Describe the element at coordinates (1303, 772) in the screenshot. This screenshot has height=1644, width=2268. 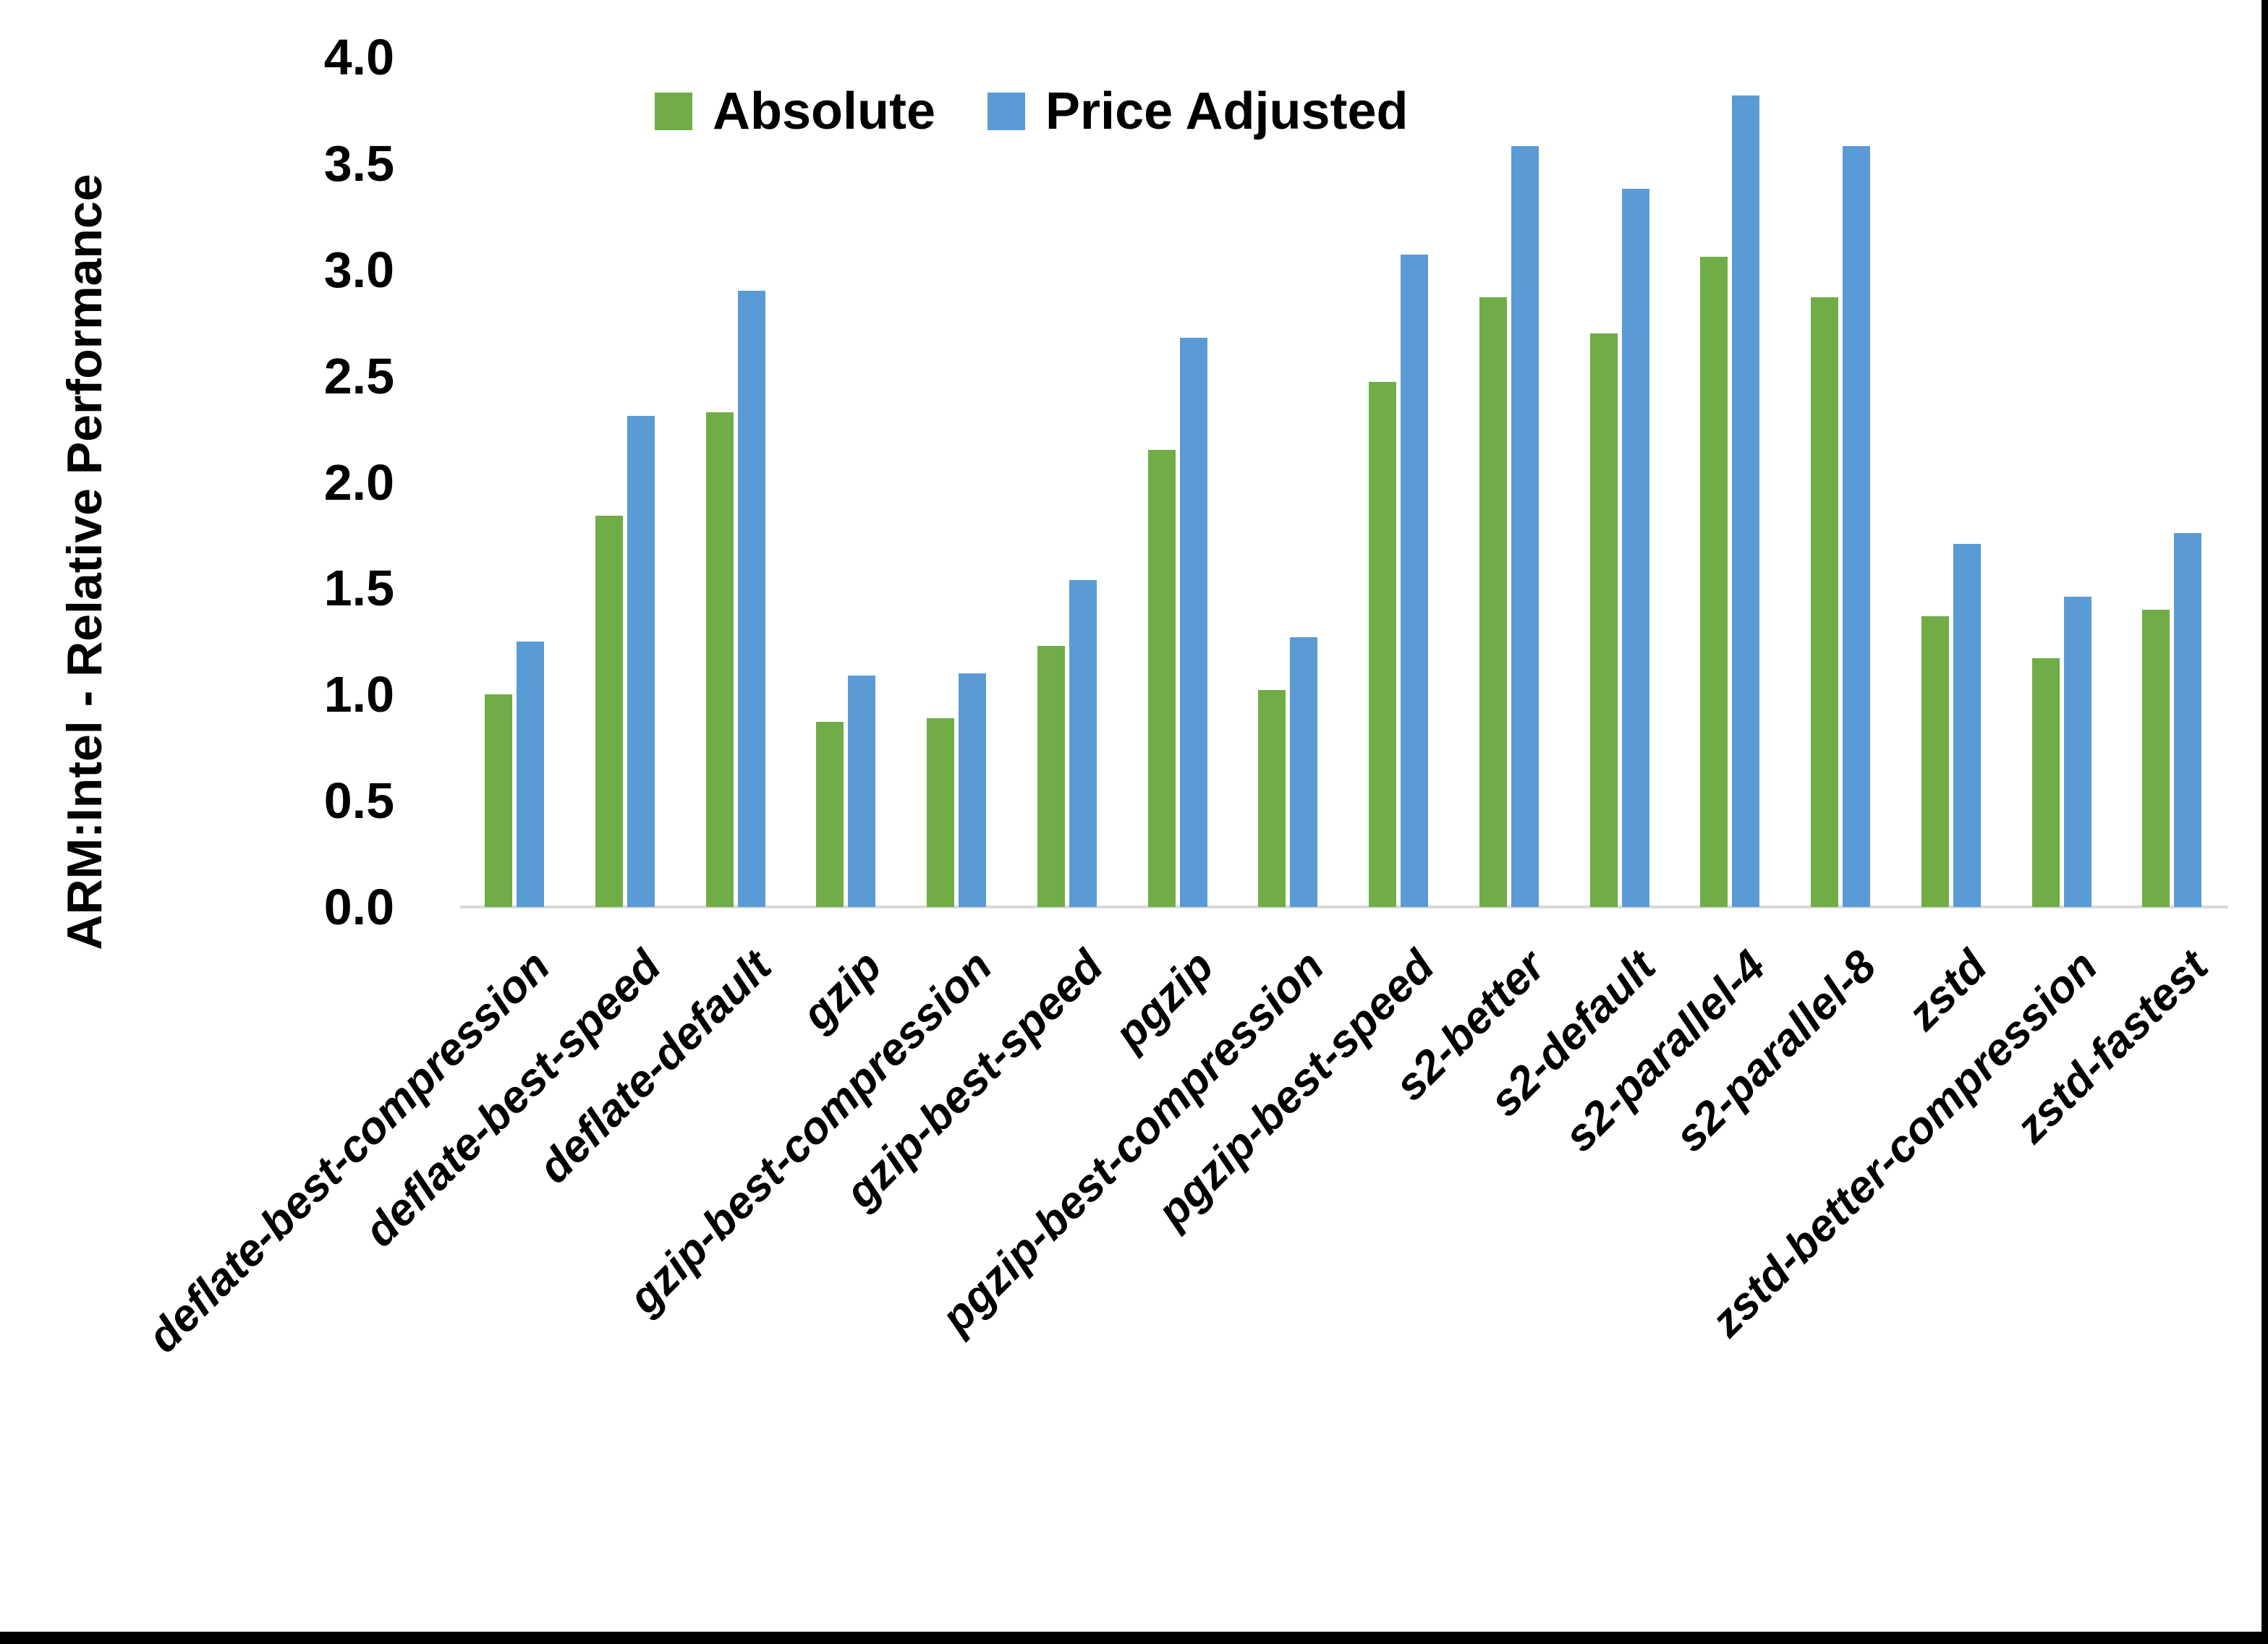
I see `bar-price-adjusted-pgzip-best-compression` at that location.